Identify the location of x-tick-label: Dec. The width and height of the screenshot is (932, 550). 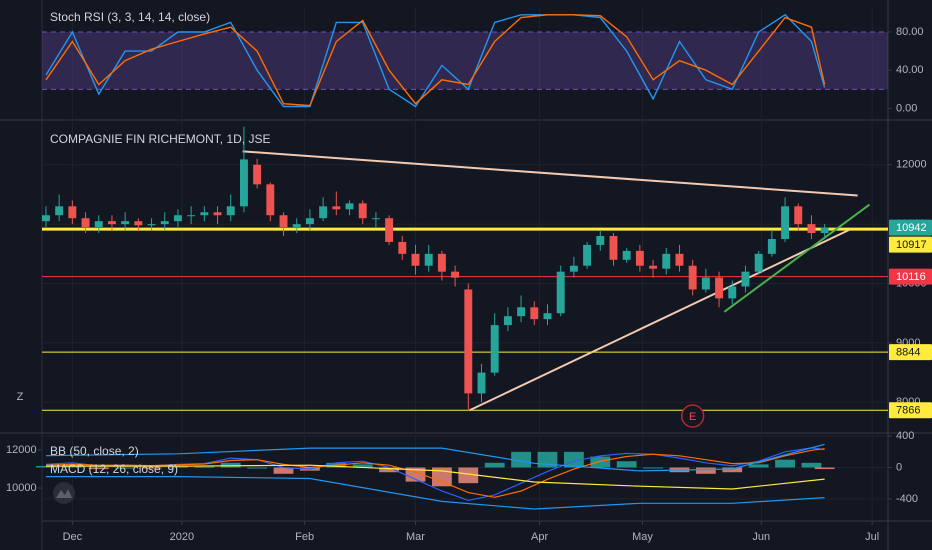
(73, 537).